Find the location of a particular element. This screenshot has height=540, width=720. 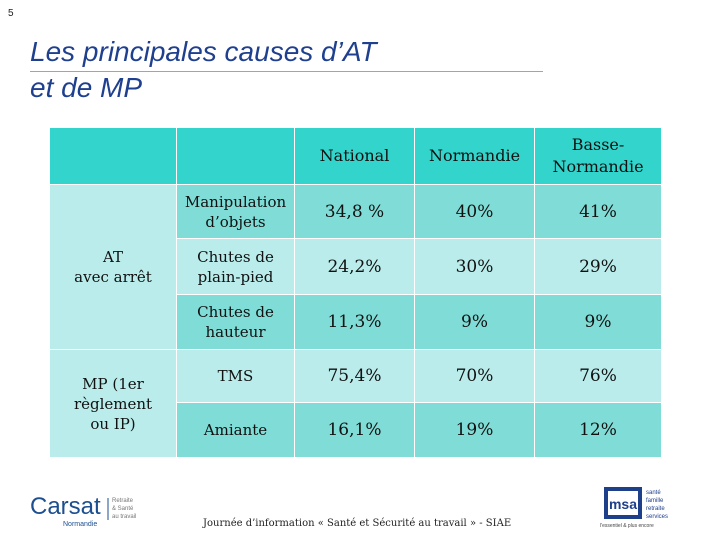

slide-number: 5 is located at coordinates (11, 13).